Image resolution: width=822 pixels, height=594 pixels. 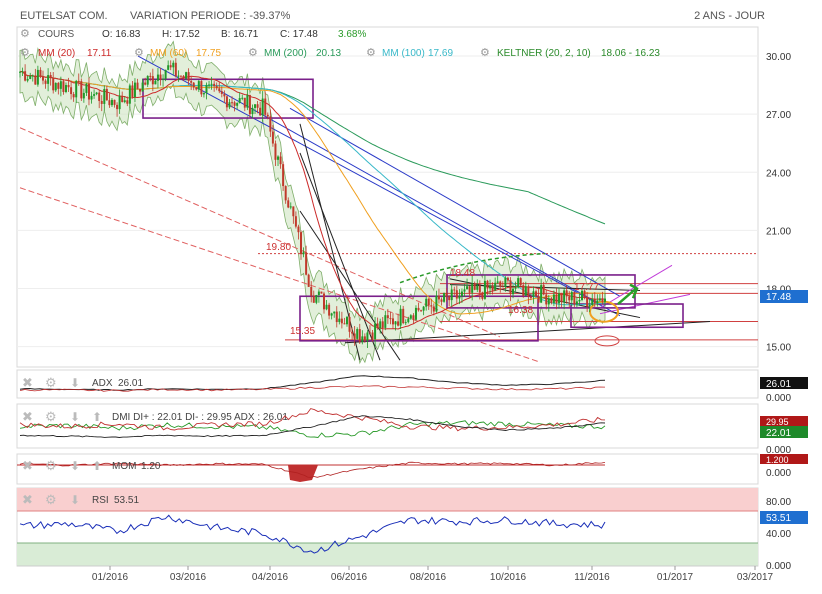 I want to click on price-tick-label: 24.00, so click(x=778, y=173).